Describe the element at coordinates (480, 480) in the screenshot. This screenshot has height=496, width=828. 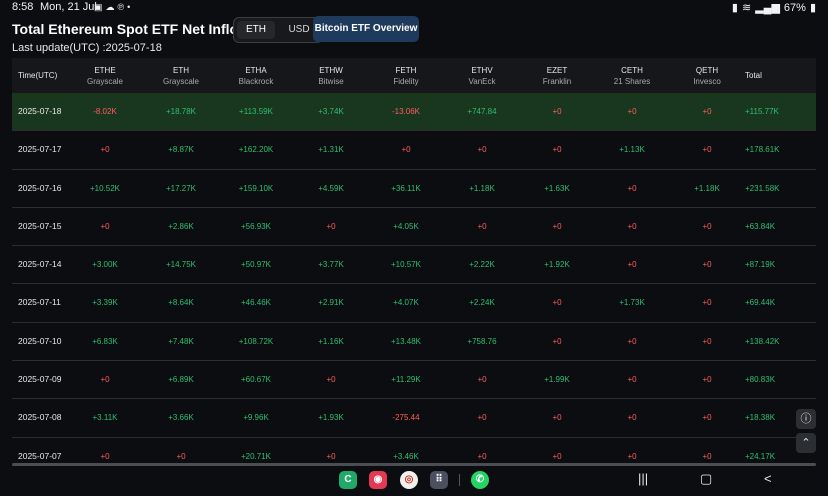
I see `whatsapp-icon: ✆` at that location.